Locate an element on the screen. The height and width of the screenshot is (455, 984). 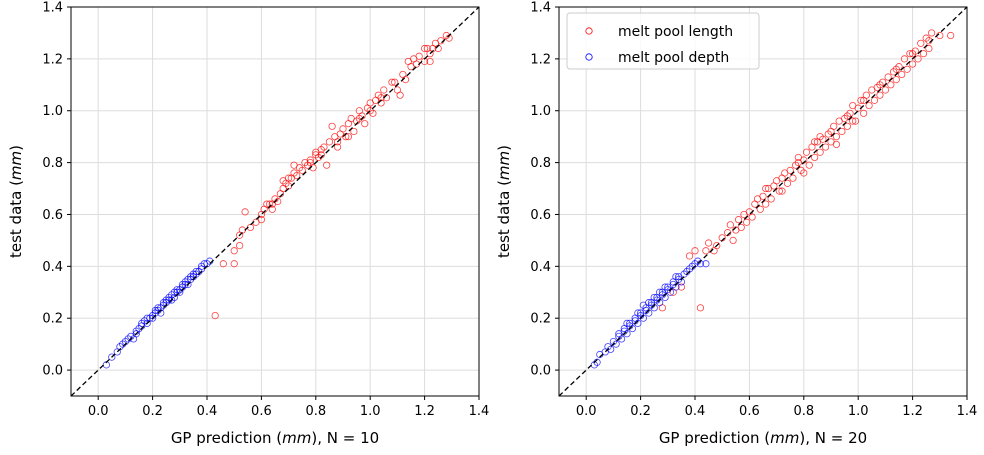
y-tick-label: 1.4 is located at coordinates (52, 8).